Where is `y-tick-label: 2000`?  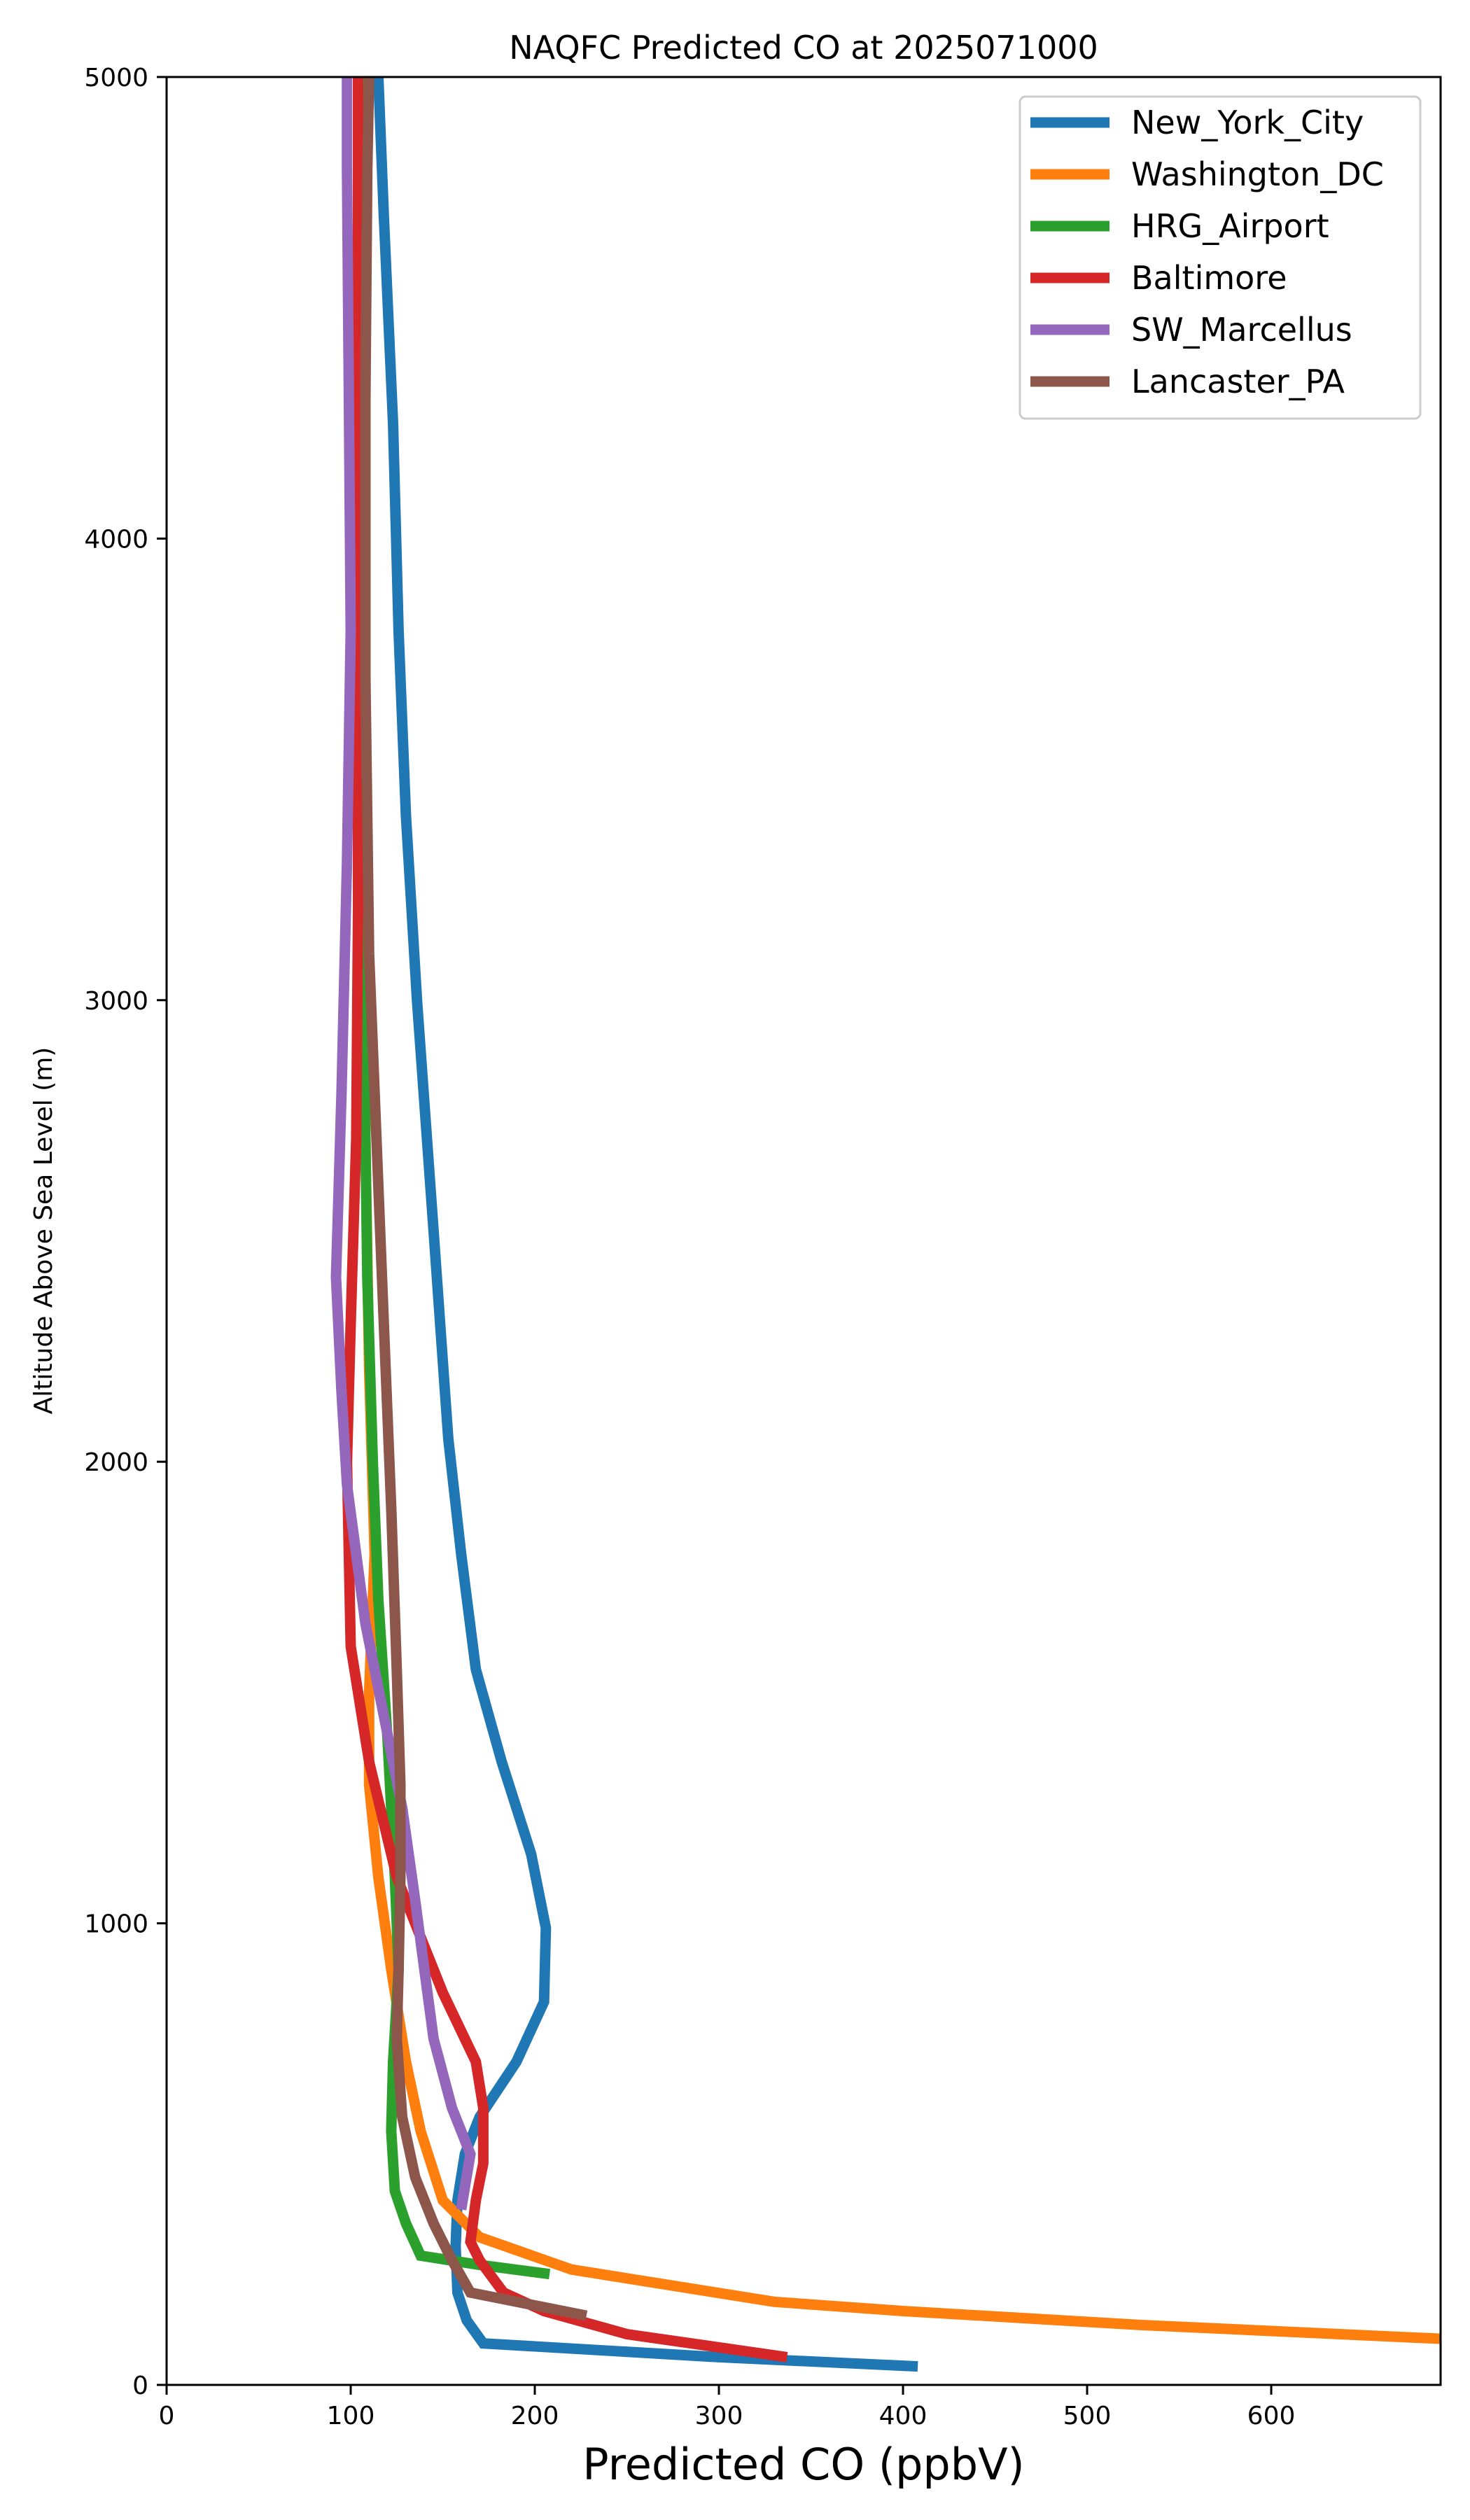 y-tick-label: 2000 is located at coordinates (116, 1462).